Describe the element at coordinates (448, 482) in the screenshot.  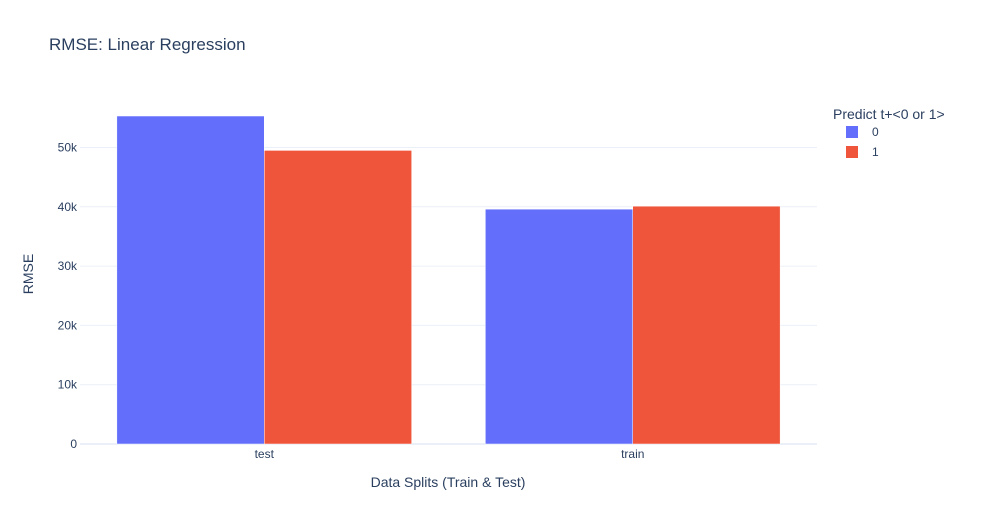
I see `x-axis-title: Data Splits (Train & Test)` at that location.